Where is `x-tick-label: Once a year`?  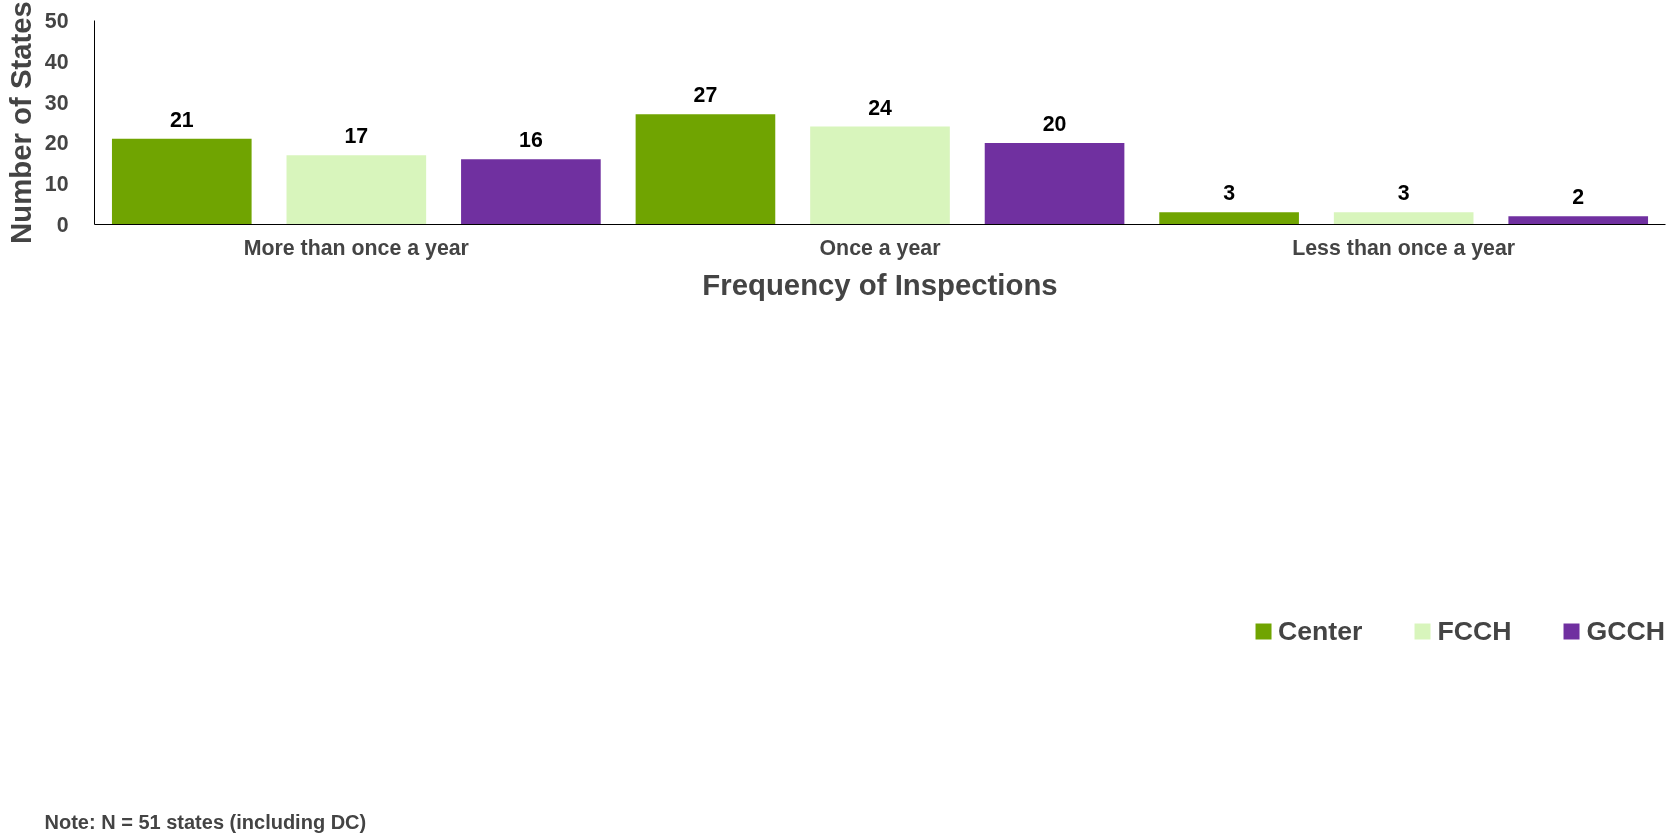
x-tick-label: Once a year is located at coordinates (880, 247).